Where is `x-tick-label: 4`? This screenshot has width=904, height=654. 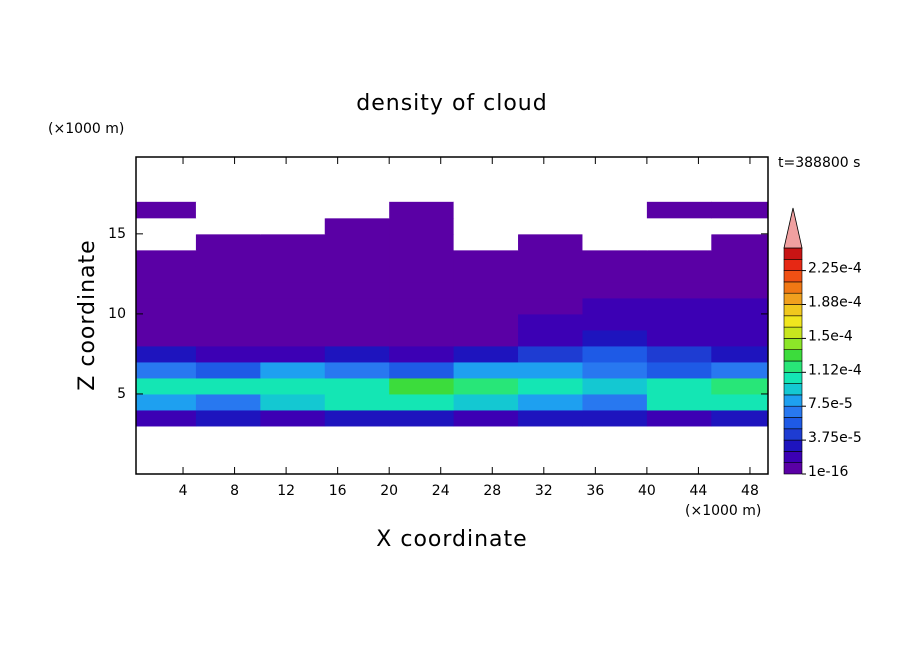 x-tick-label: 4 is located at coordinates (183, 491).